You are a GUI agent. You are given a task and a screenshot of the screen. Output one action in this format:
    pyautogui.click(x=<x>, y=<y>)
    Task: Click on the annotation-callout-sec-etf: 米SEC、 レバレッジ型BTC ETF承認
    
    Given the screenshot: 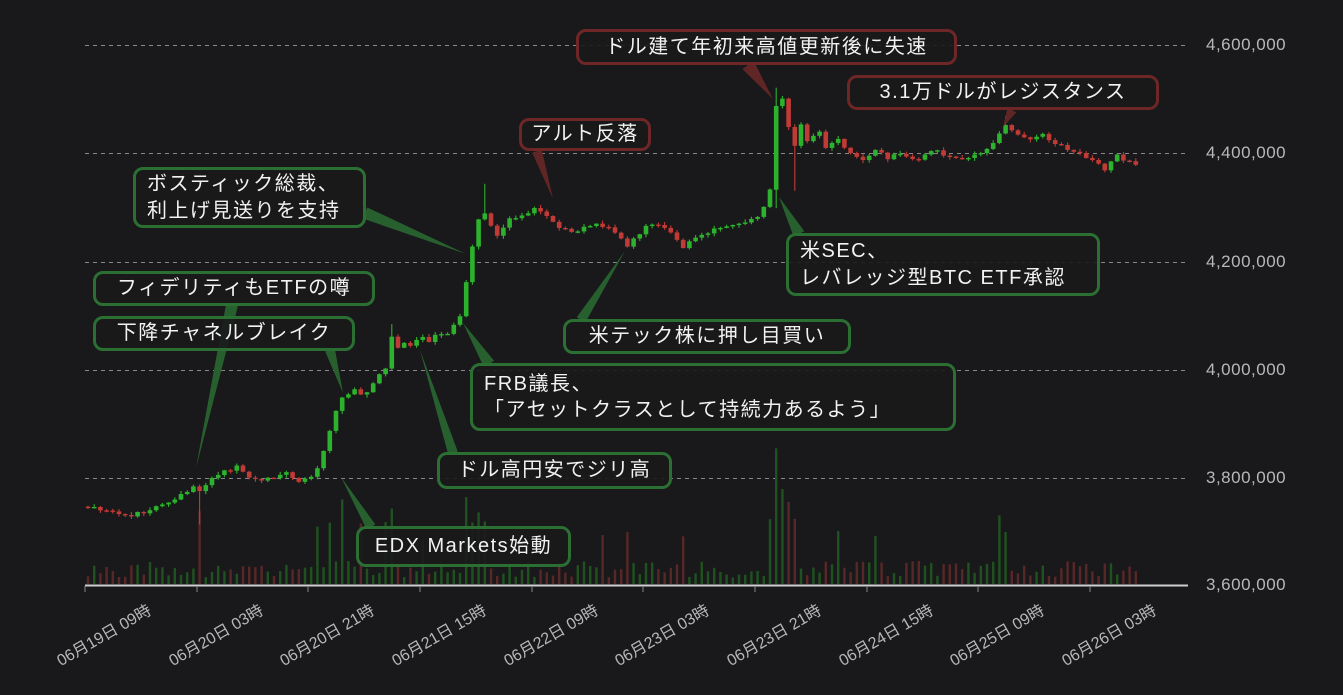 What is the action you would take?
    pyautogui.click(x=943, y=264)
    